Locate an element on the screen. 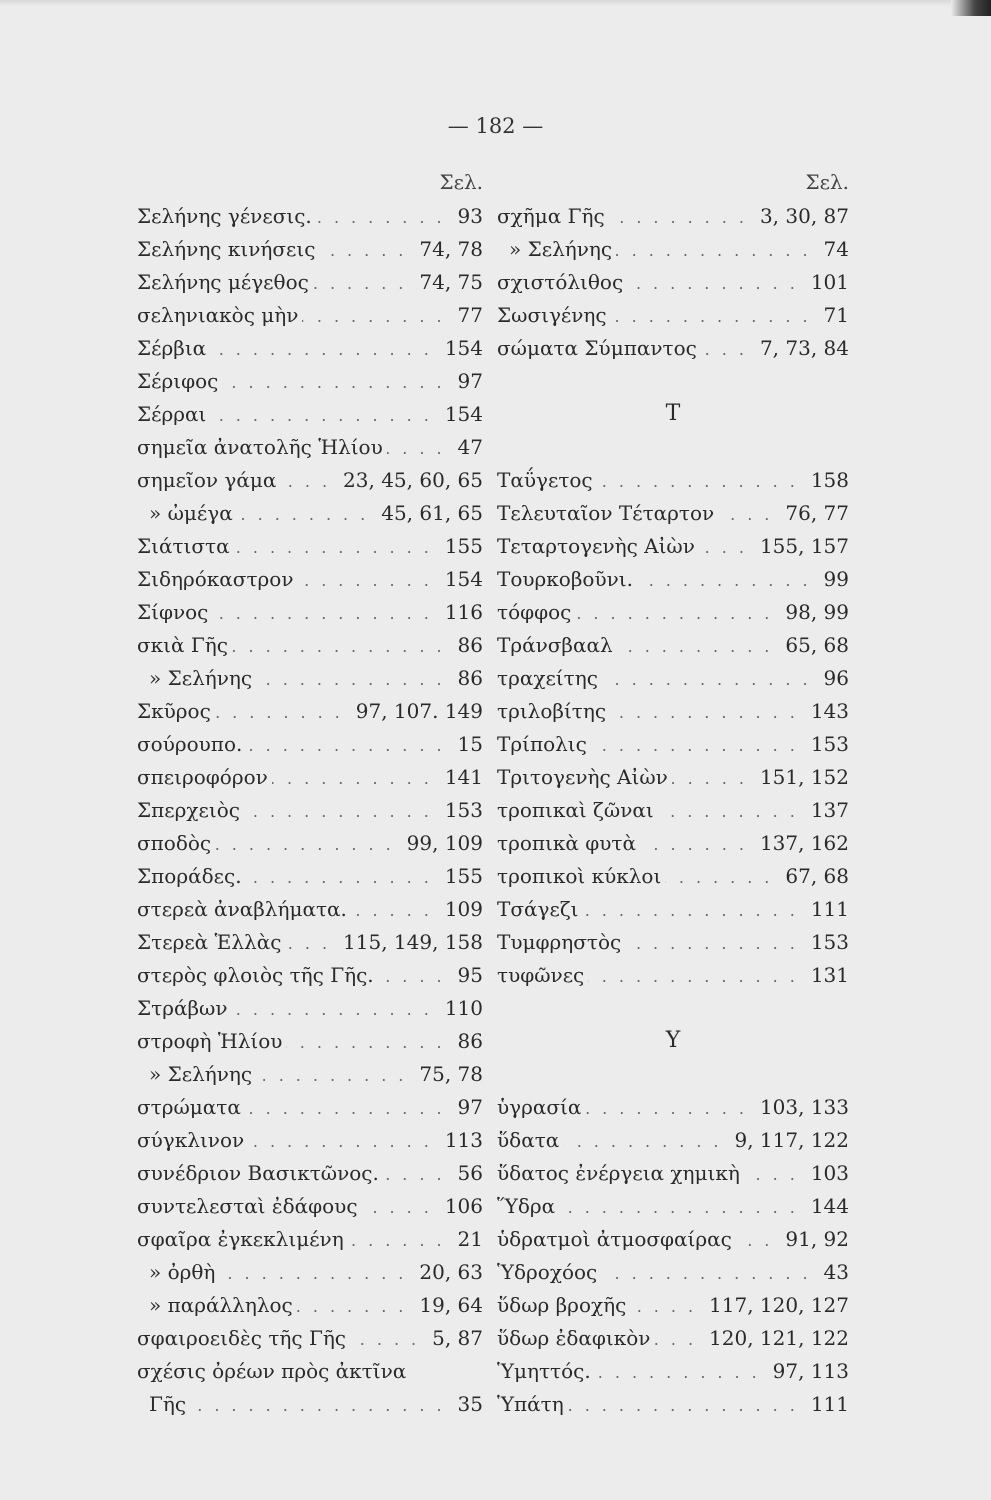  entry-pages: 86 is located at coordinates (470, 645).